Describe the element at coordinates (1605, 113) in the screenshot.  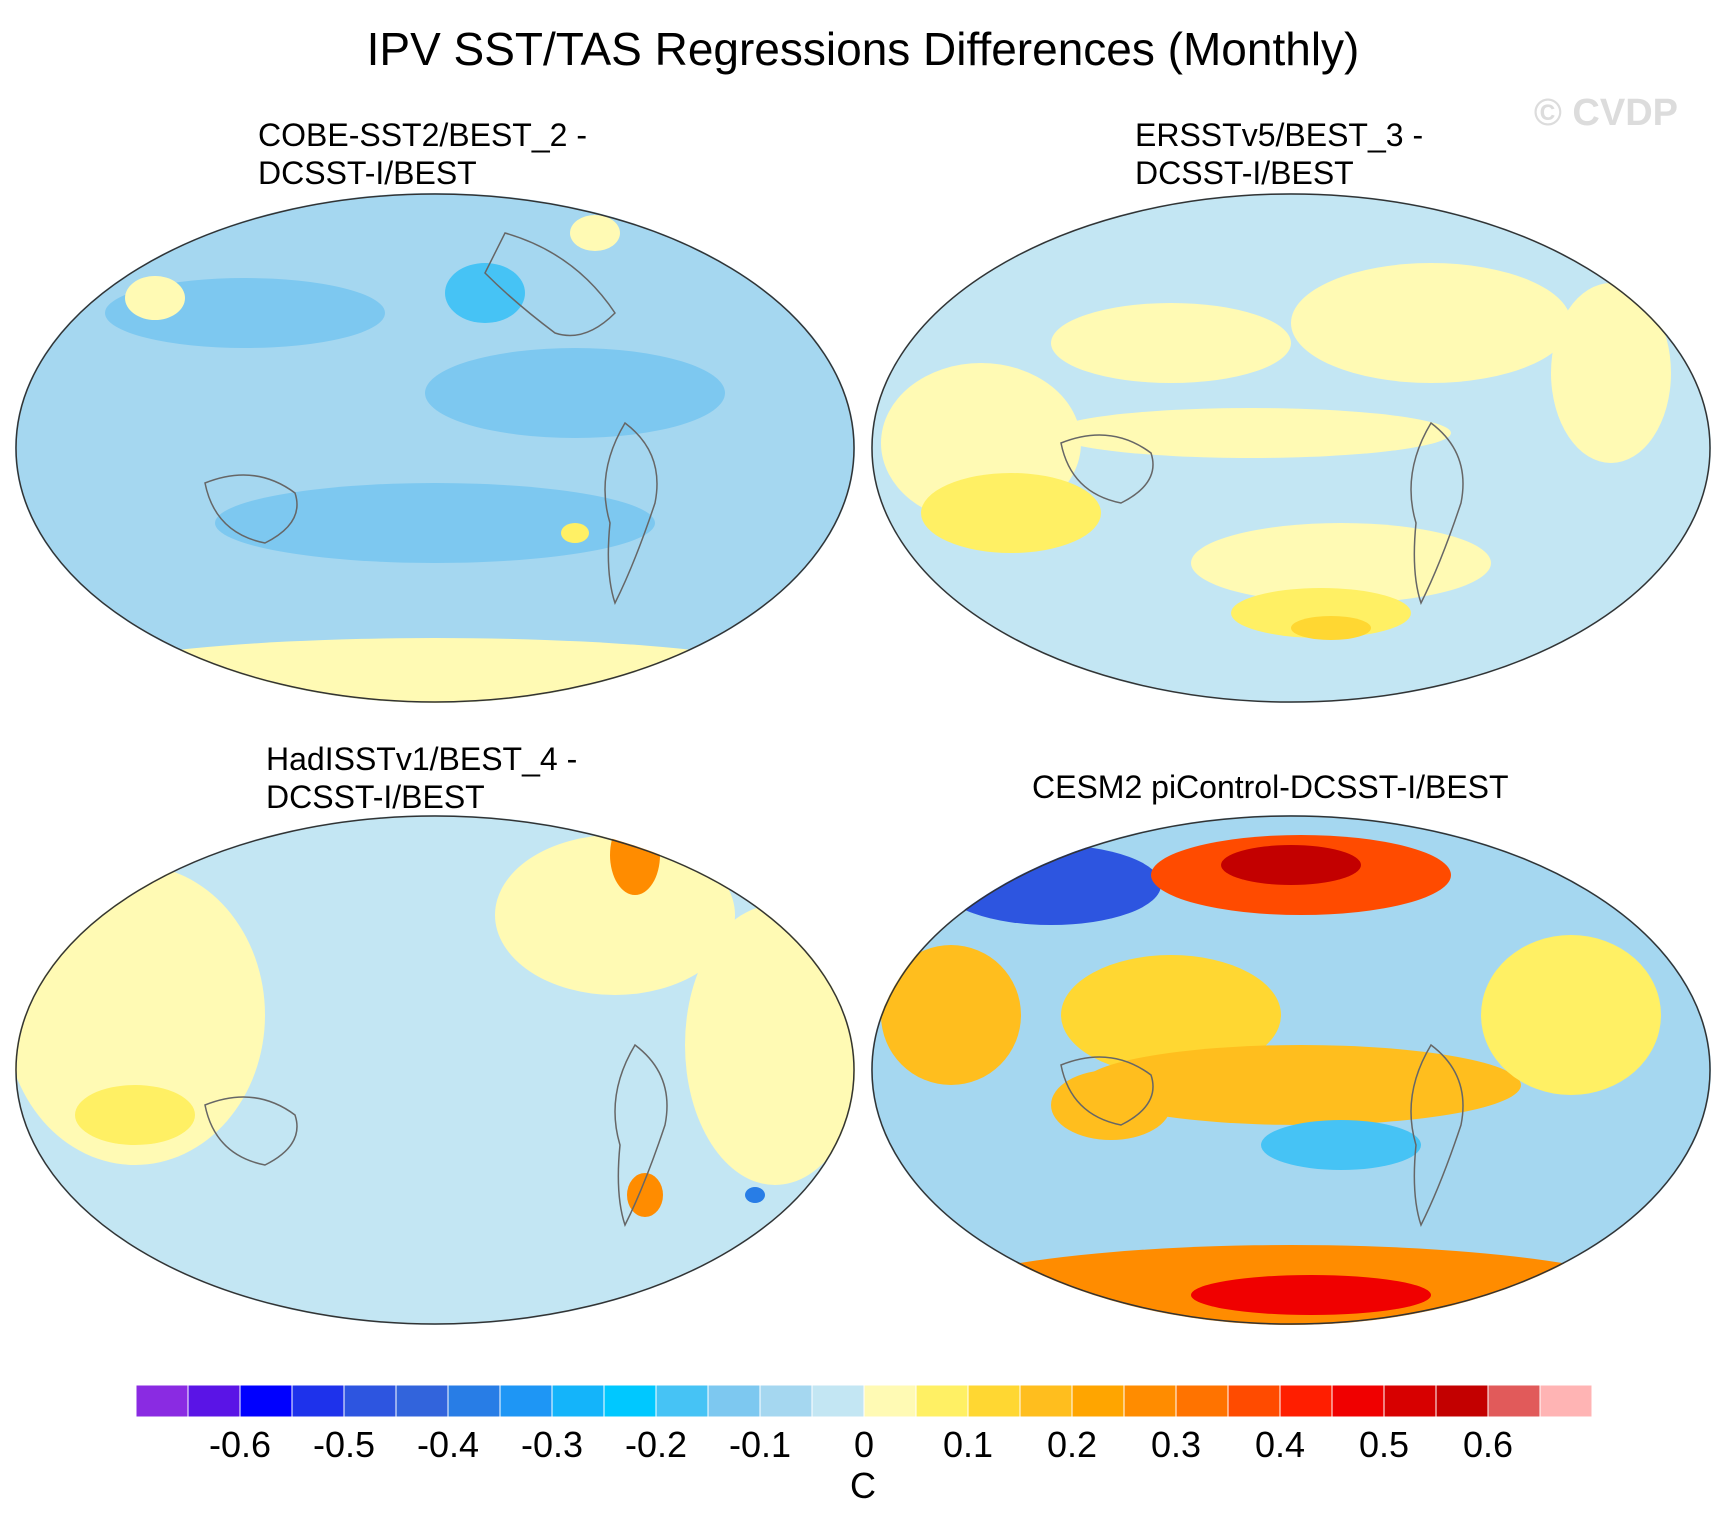
I see `cvdp-watermark: © CVDP` at that location.